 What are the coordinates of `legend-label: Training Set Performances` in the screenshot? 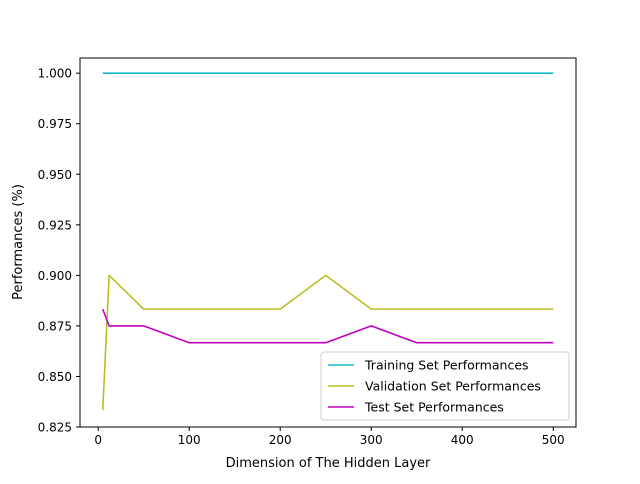 It's located at (446, 365).